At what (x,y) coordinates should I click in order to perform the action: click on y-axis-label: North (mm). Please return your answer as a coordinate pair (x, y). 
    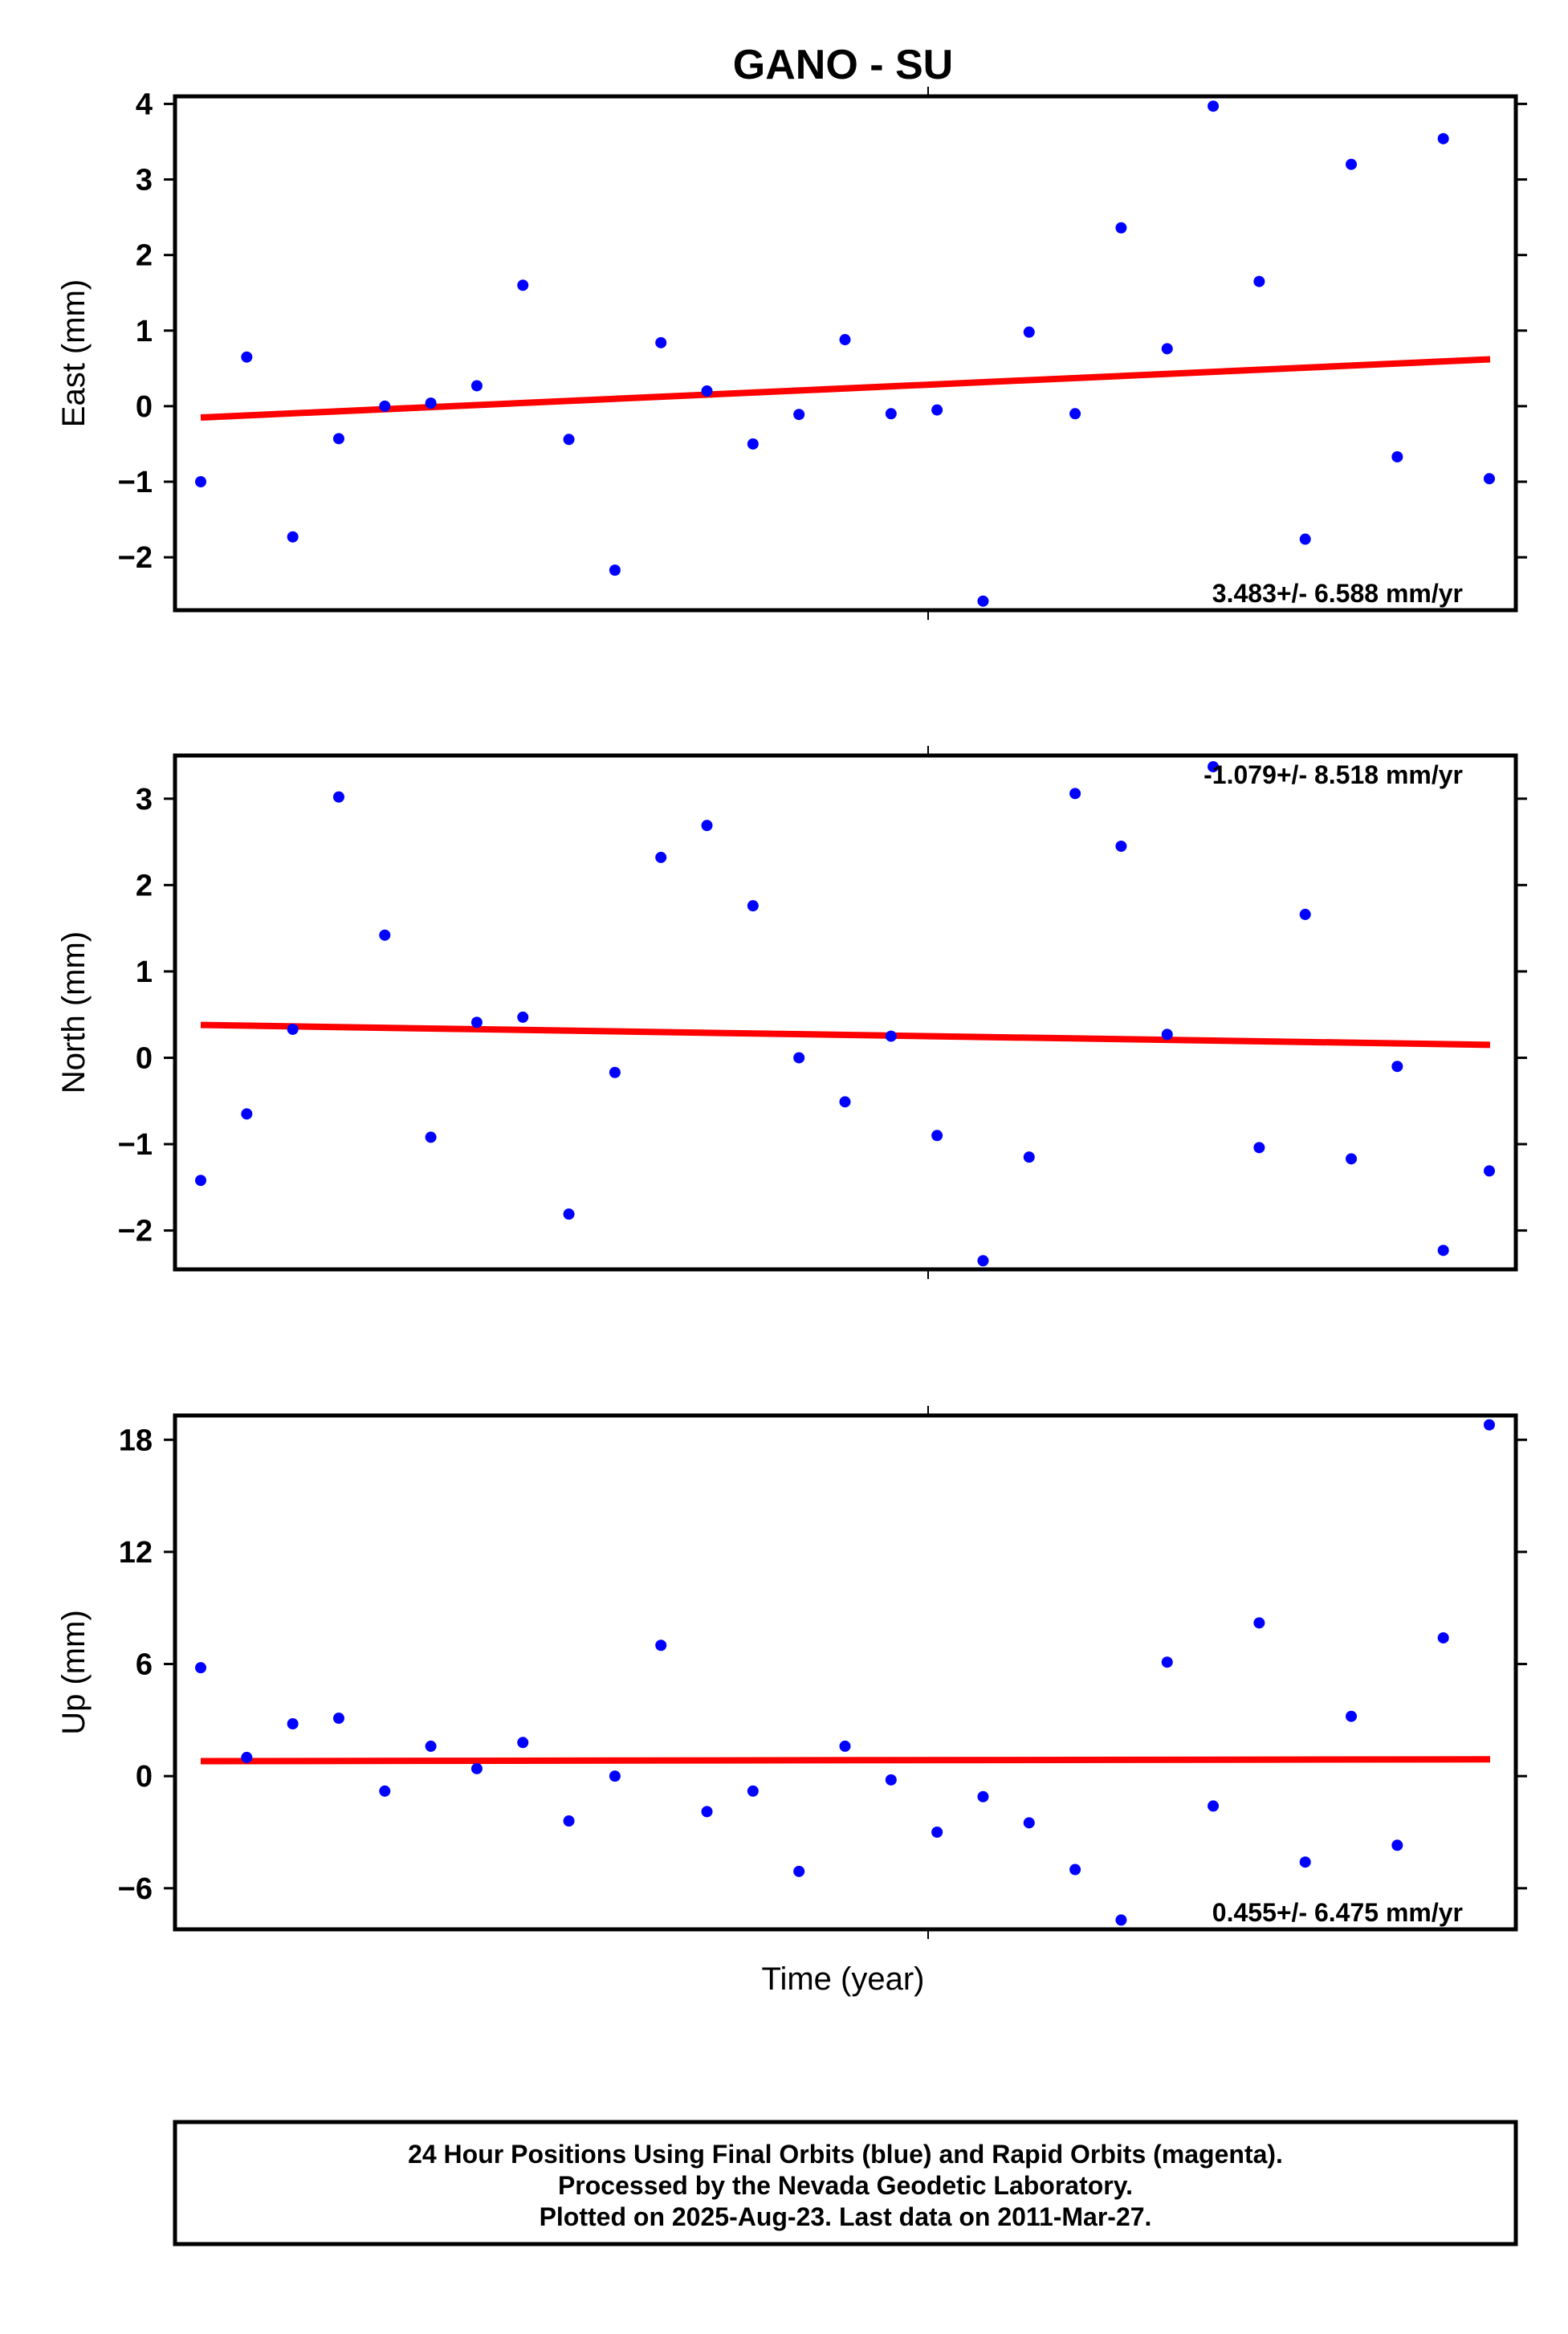
    Looking at the image, I should click on (74, 1013).